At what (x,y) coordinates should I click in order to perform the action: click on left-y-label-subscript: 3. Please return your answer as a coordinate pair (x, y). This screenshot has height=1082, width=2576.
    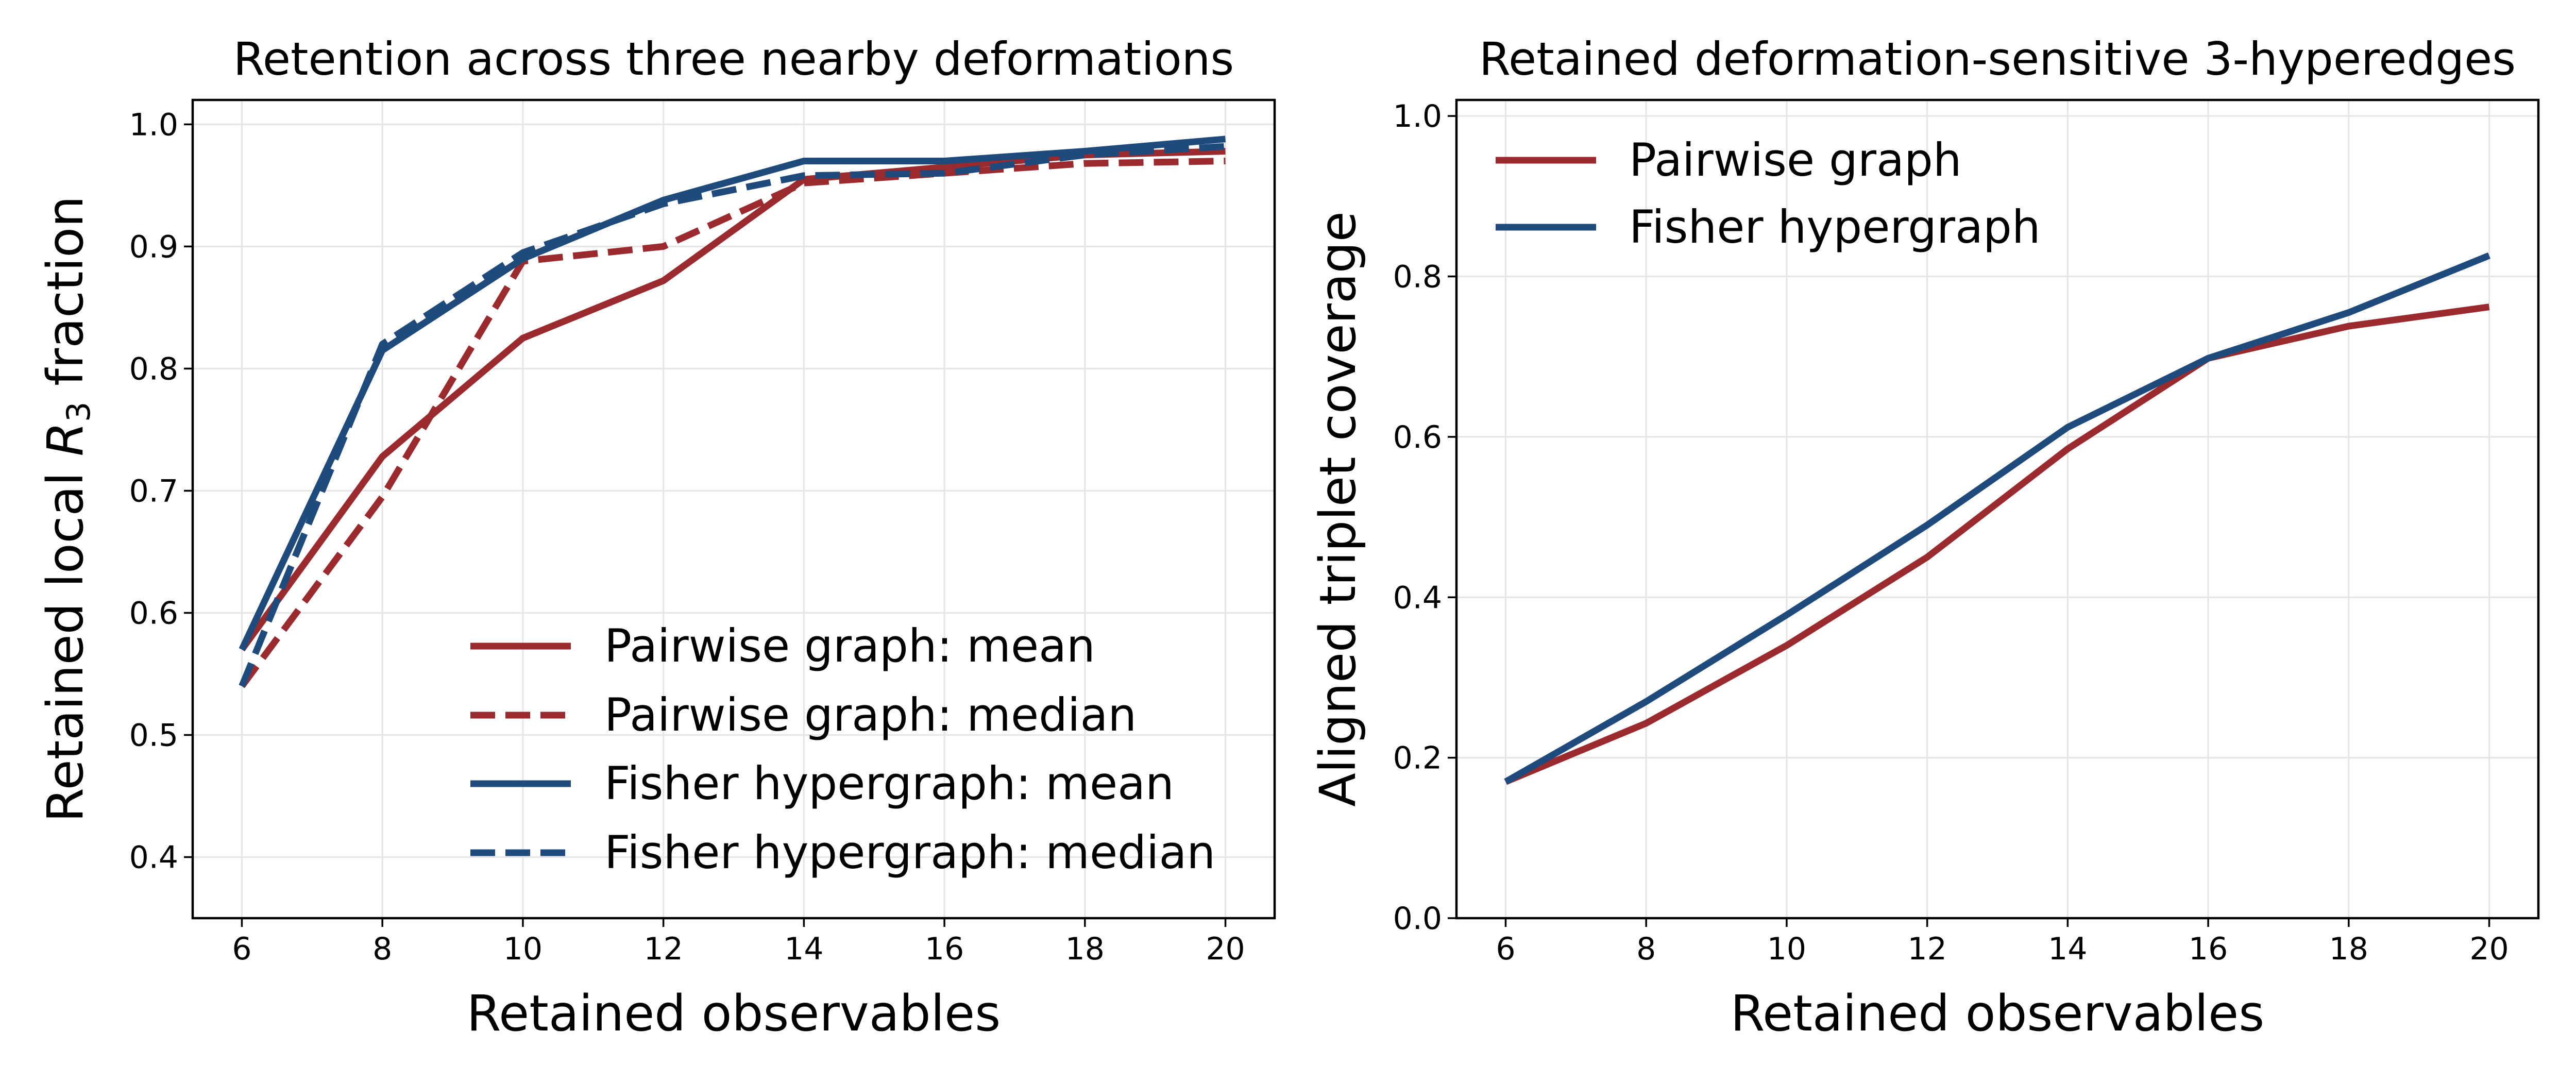
    Looking at the image, I should click on (79, 411).